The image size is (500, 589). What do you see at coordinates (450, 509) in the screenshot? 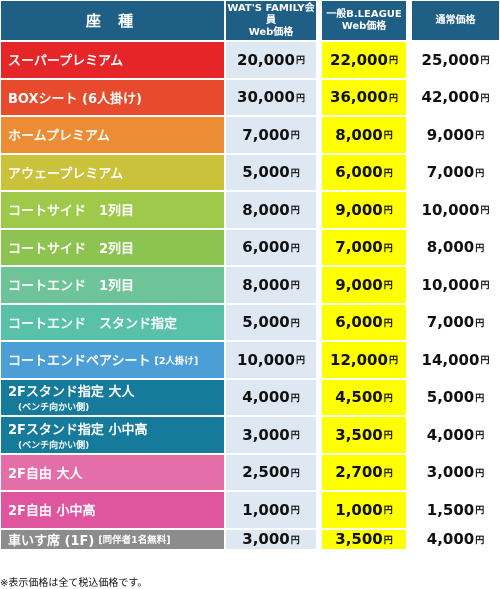
I see `price-value: 1,500` at bounding box center [450, 509].